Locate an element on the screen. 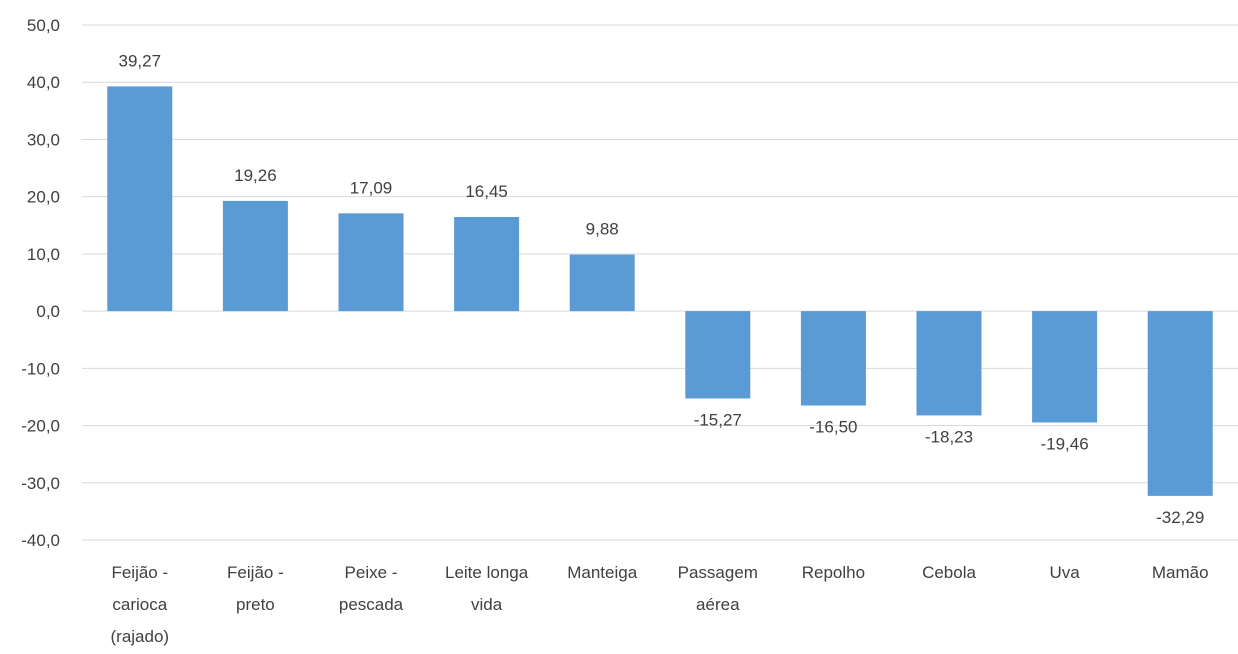  y-tick-label: -10,0 is located at coordinates (40, 368).